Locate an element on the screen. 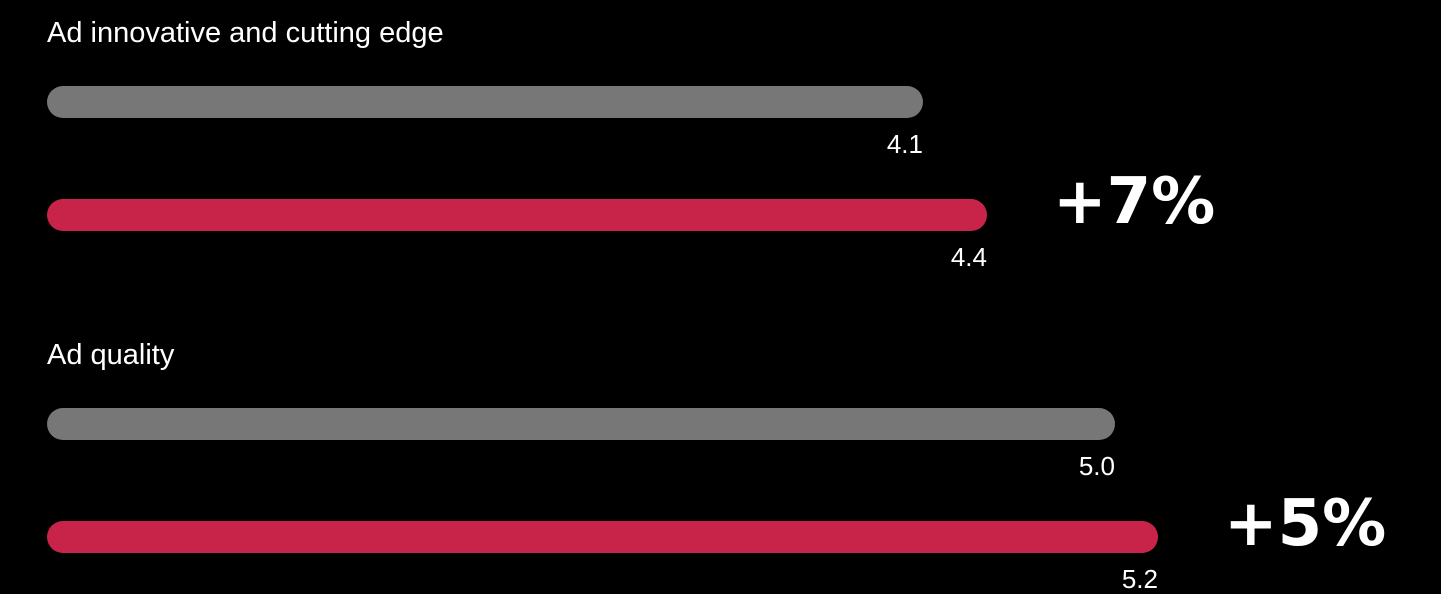  bar-value-label: 5.2 is located at coordinates (1139, 579).